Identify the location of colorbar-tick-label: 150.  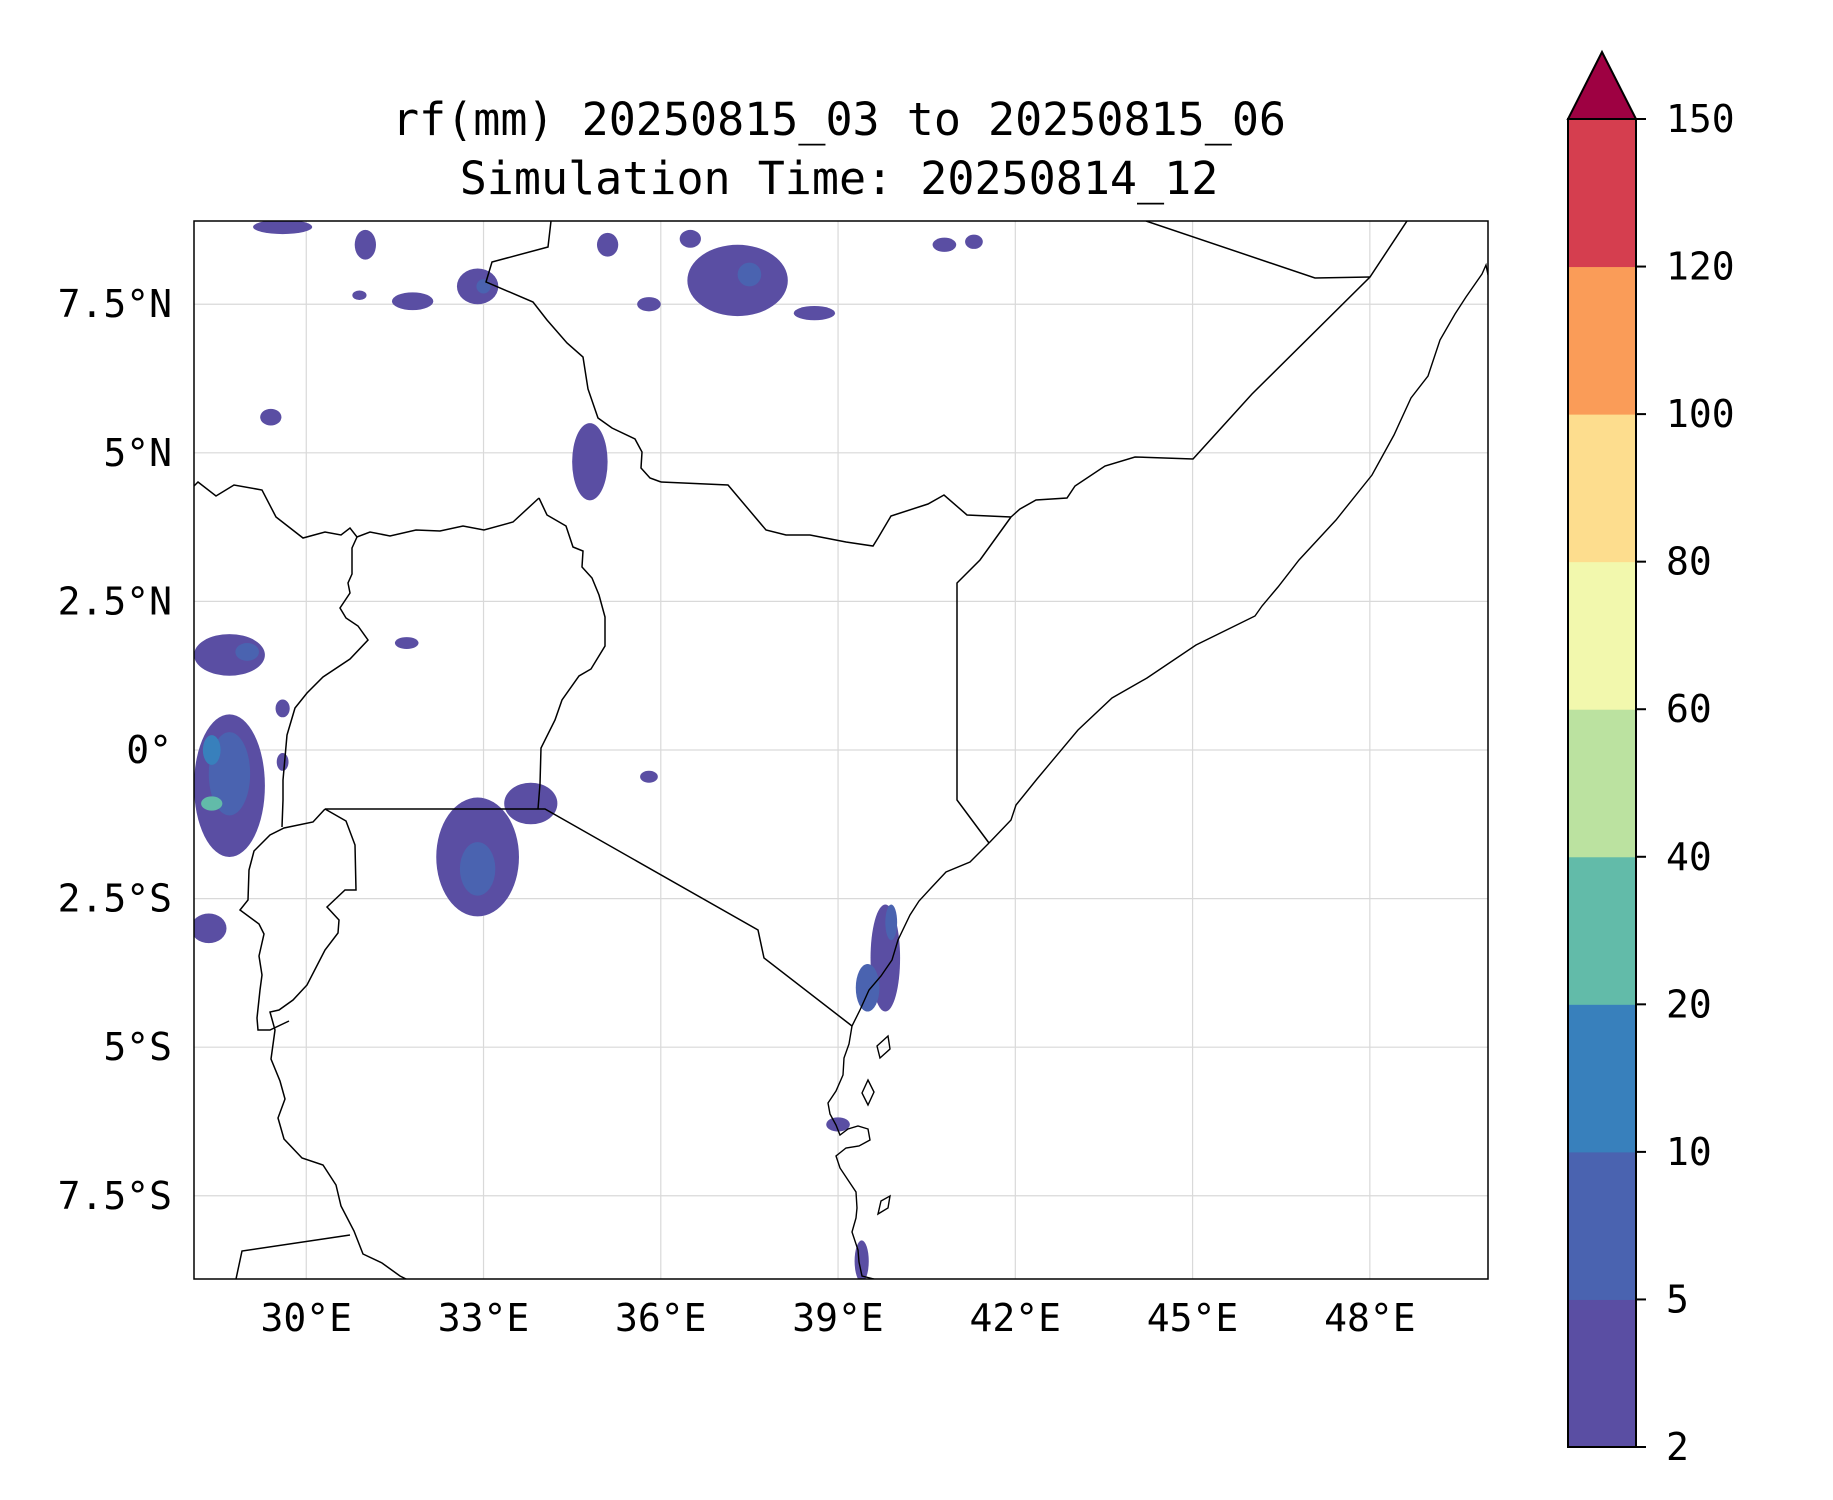
(1700, 119).